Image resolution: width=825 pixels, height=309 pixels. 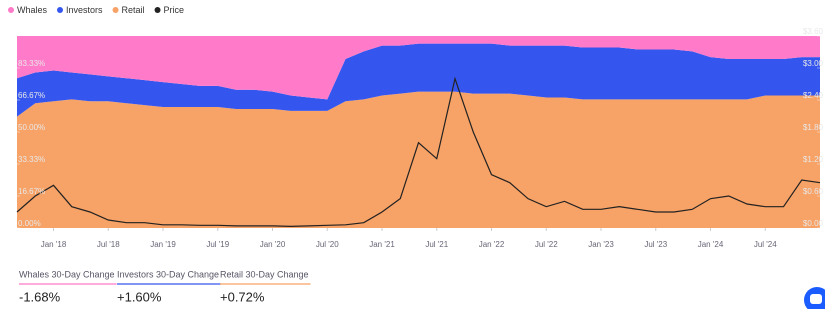 What do you see at coordinates (84, 10) in the screenshot?
I see `legend-label: Investors` at bounding box center [84, 10].